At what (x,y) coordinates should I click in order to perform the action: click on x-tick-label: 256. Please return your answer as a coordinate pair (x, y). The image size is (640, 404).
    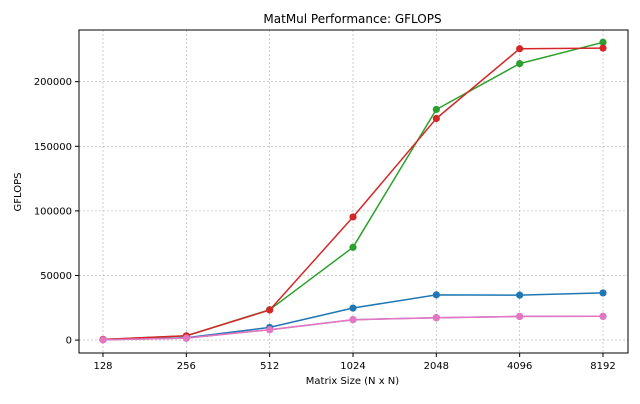
    Looking at the image, I should click on (186, 366).